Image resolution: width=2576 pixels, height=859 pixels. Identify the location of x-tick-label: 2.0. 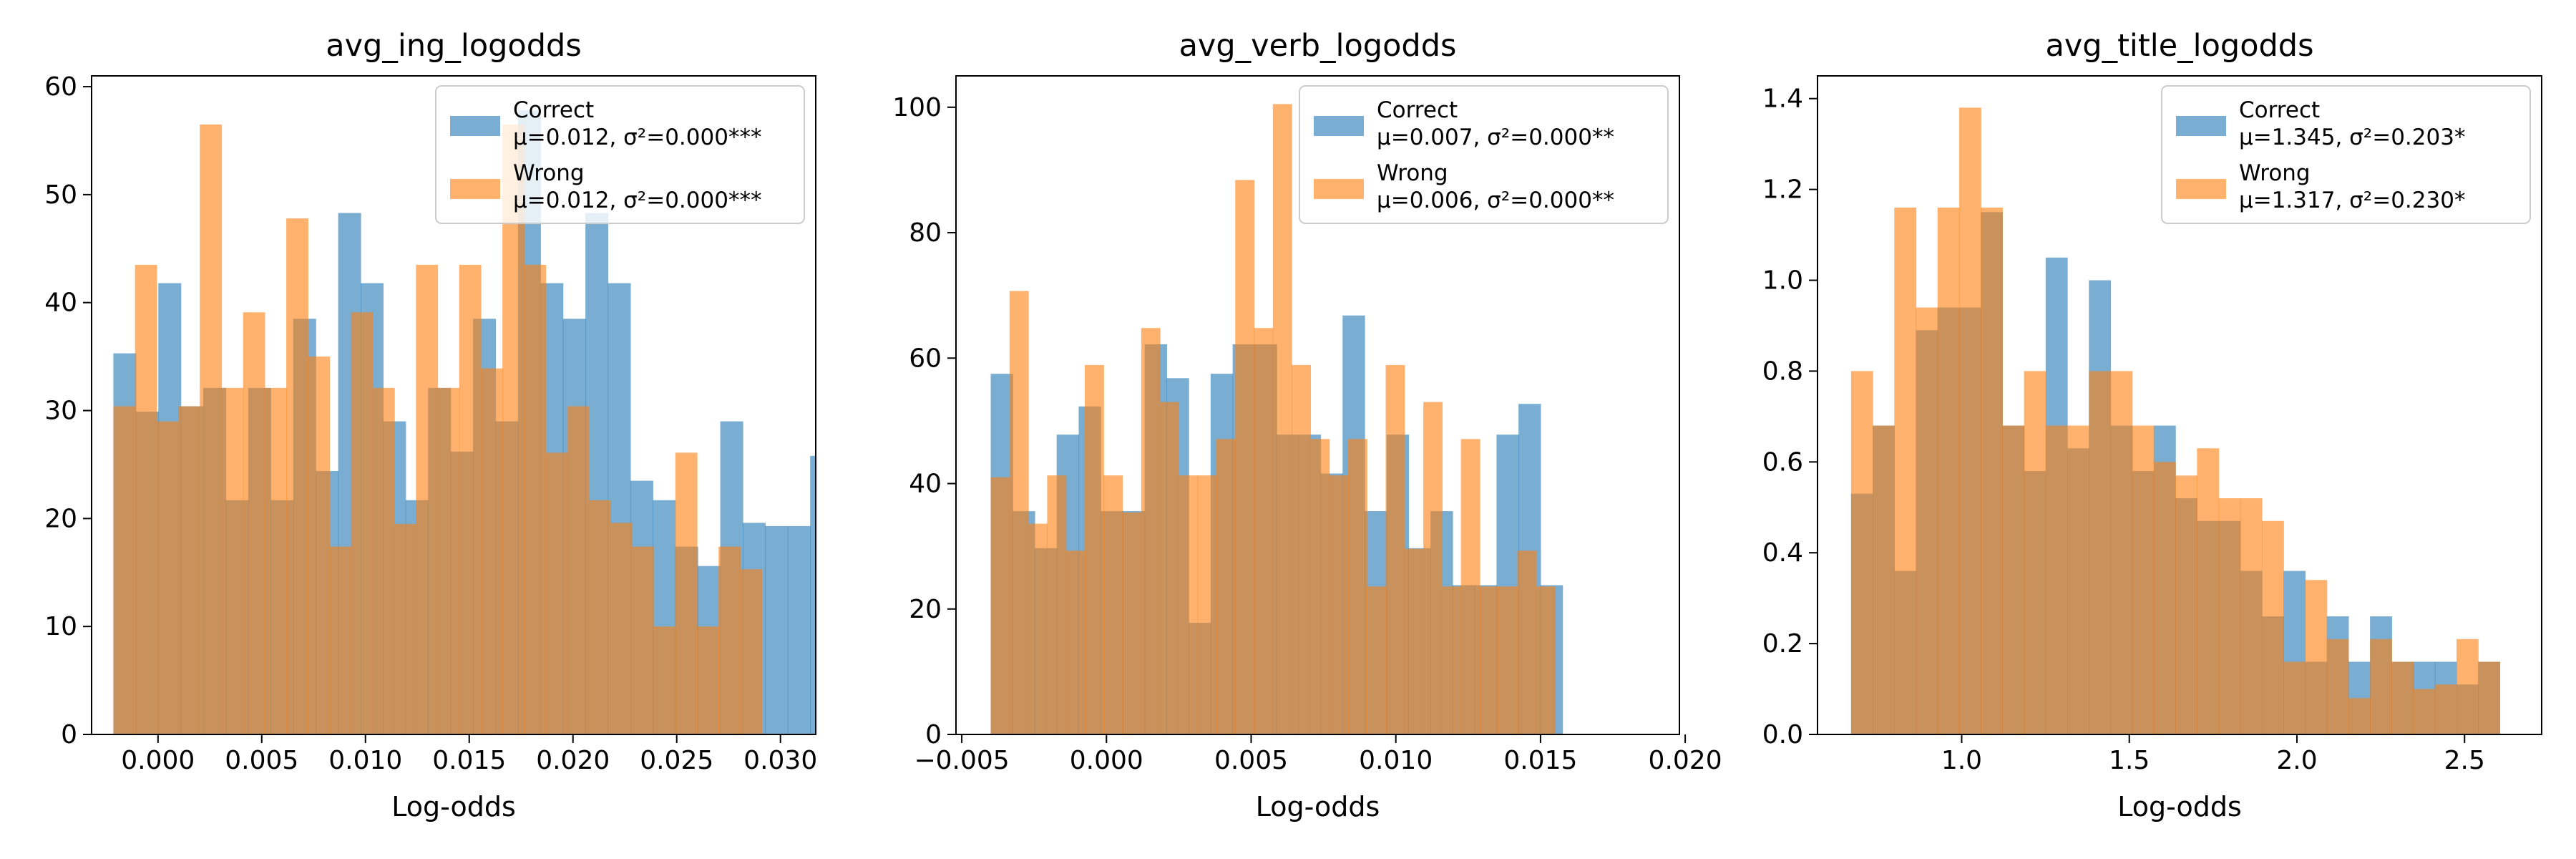
(2296, 760).